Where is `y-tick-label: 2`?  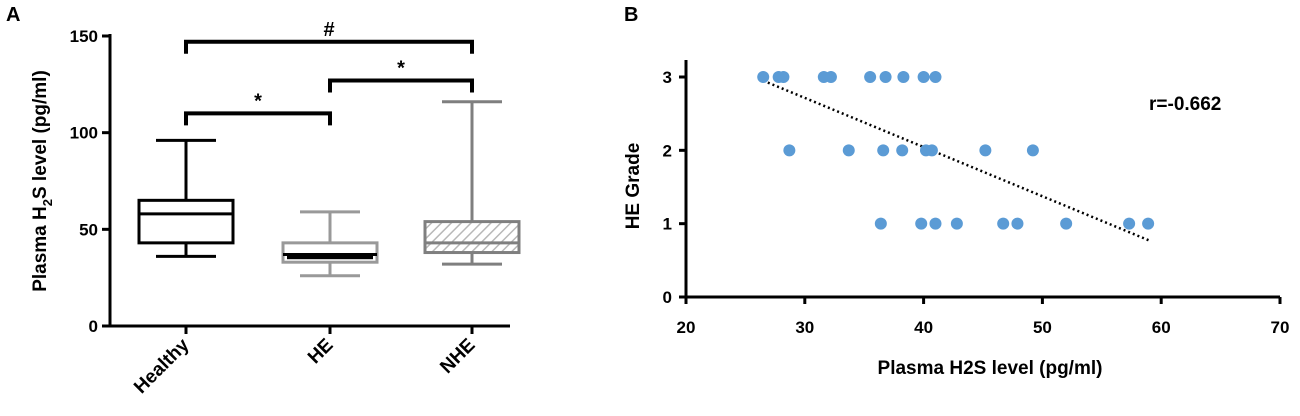
y-tick-label: 2 is located at coordinates (667, 150).